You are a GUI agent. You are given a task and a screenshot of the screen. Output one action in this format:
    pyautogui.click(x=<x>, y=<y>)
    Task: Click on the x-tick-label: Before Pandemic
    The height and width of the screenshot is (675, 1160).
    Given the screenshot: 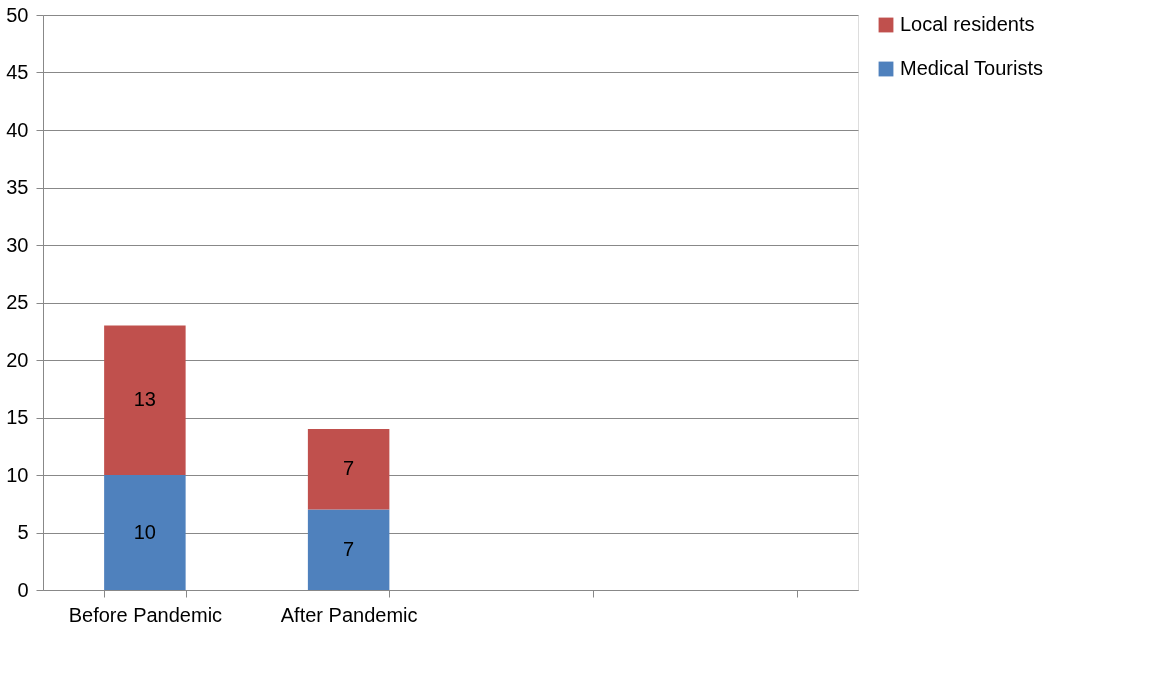 What is the action you would take?
    pyautogui.click(x=145, y=614)
    